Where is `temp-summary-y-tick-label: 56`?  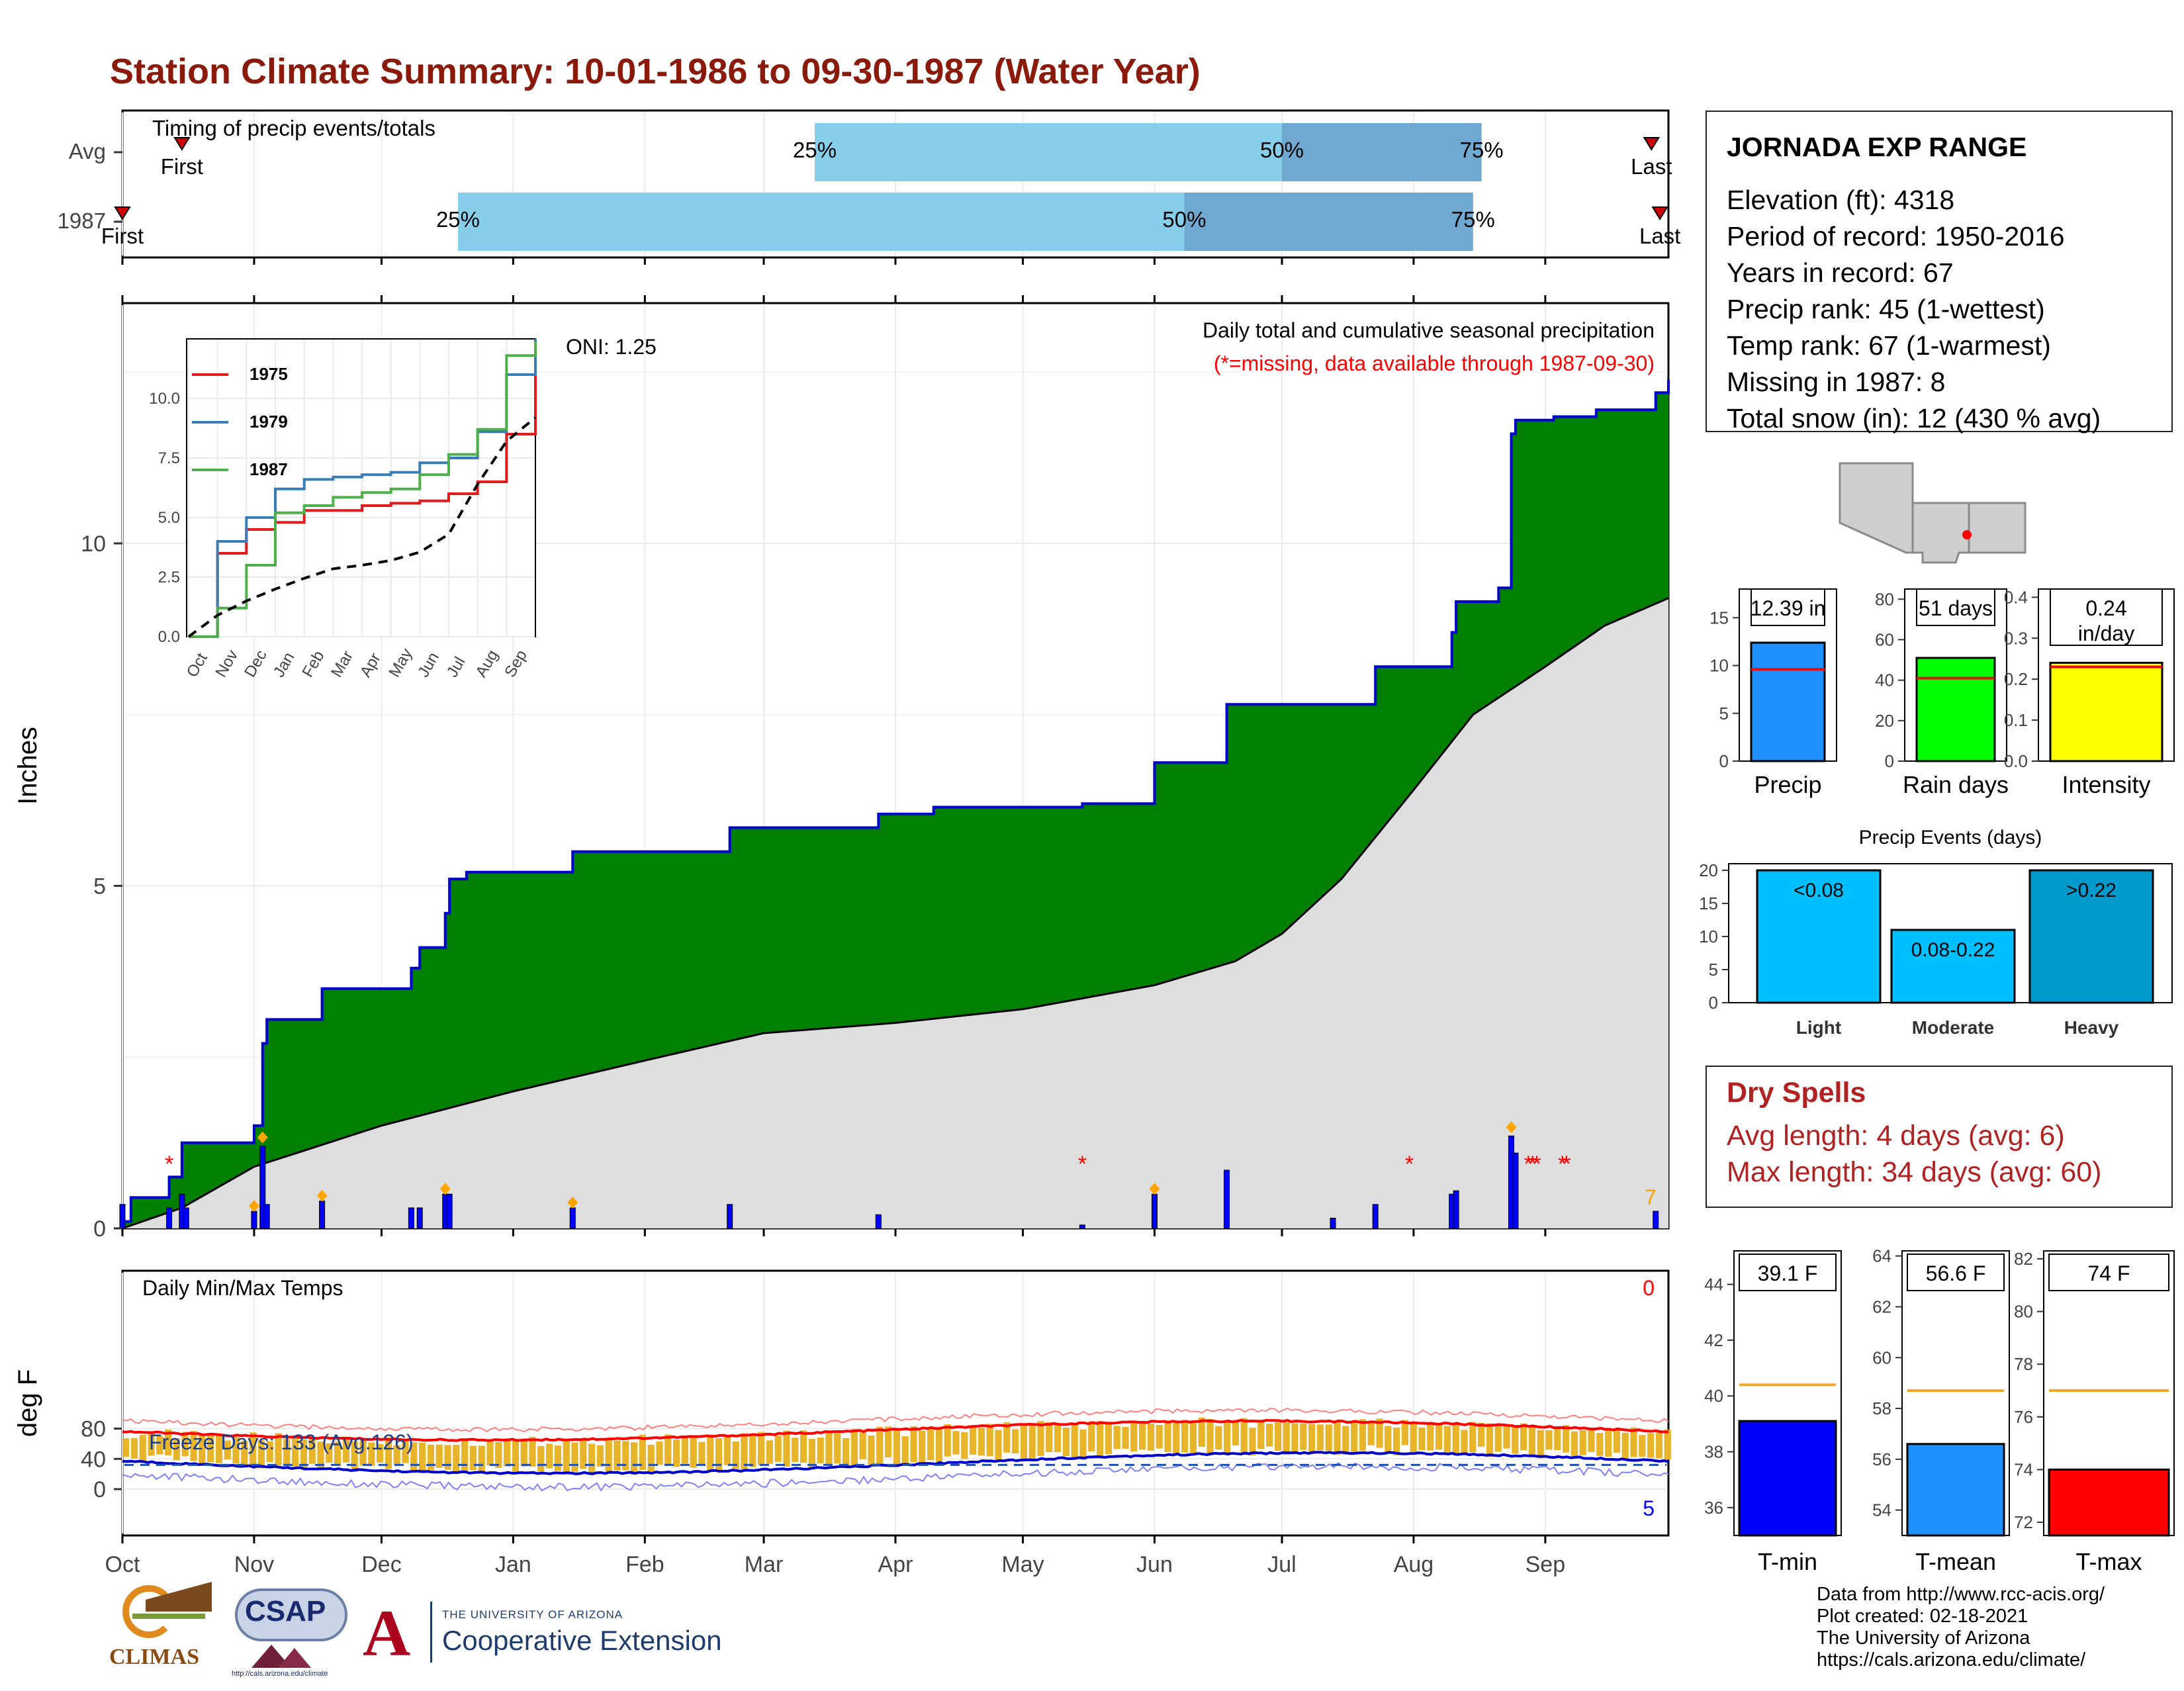 temp-summary-y-tick-label: 56 is located at coordinates (1881, 1459).